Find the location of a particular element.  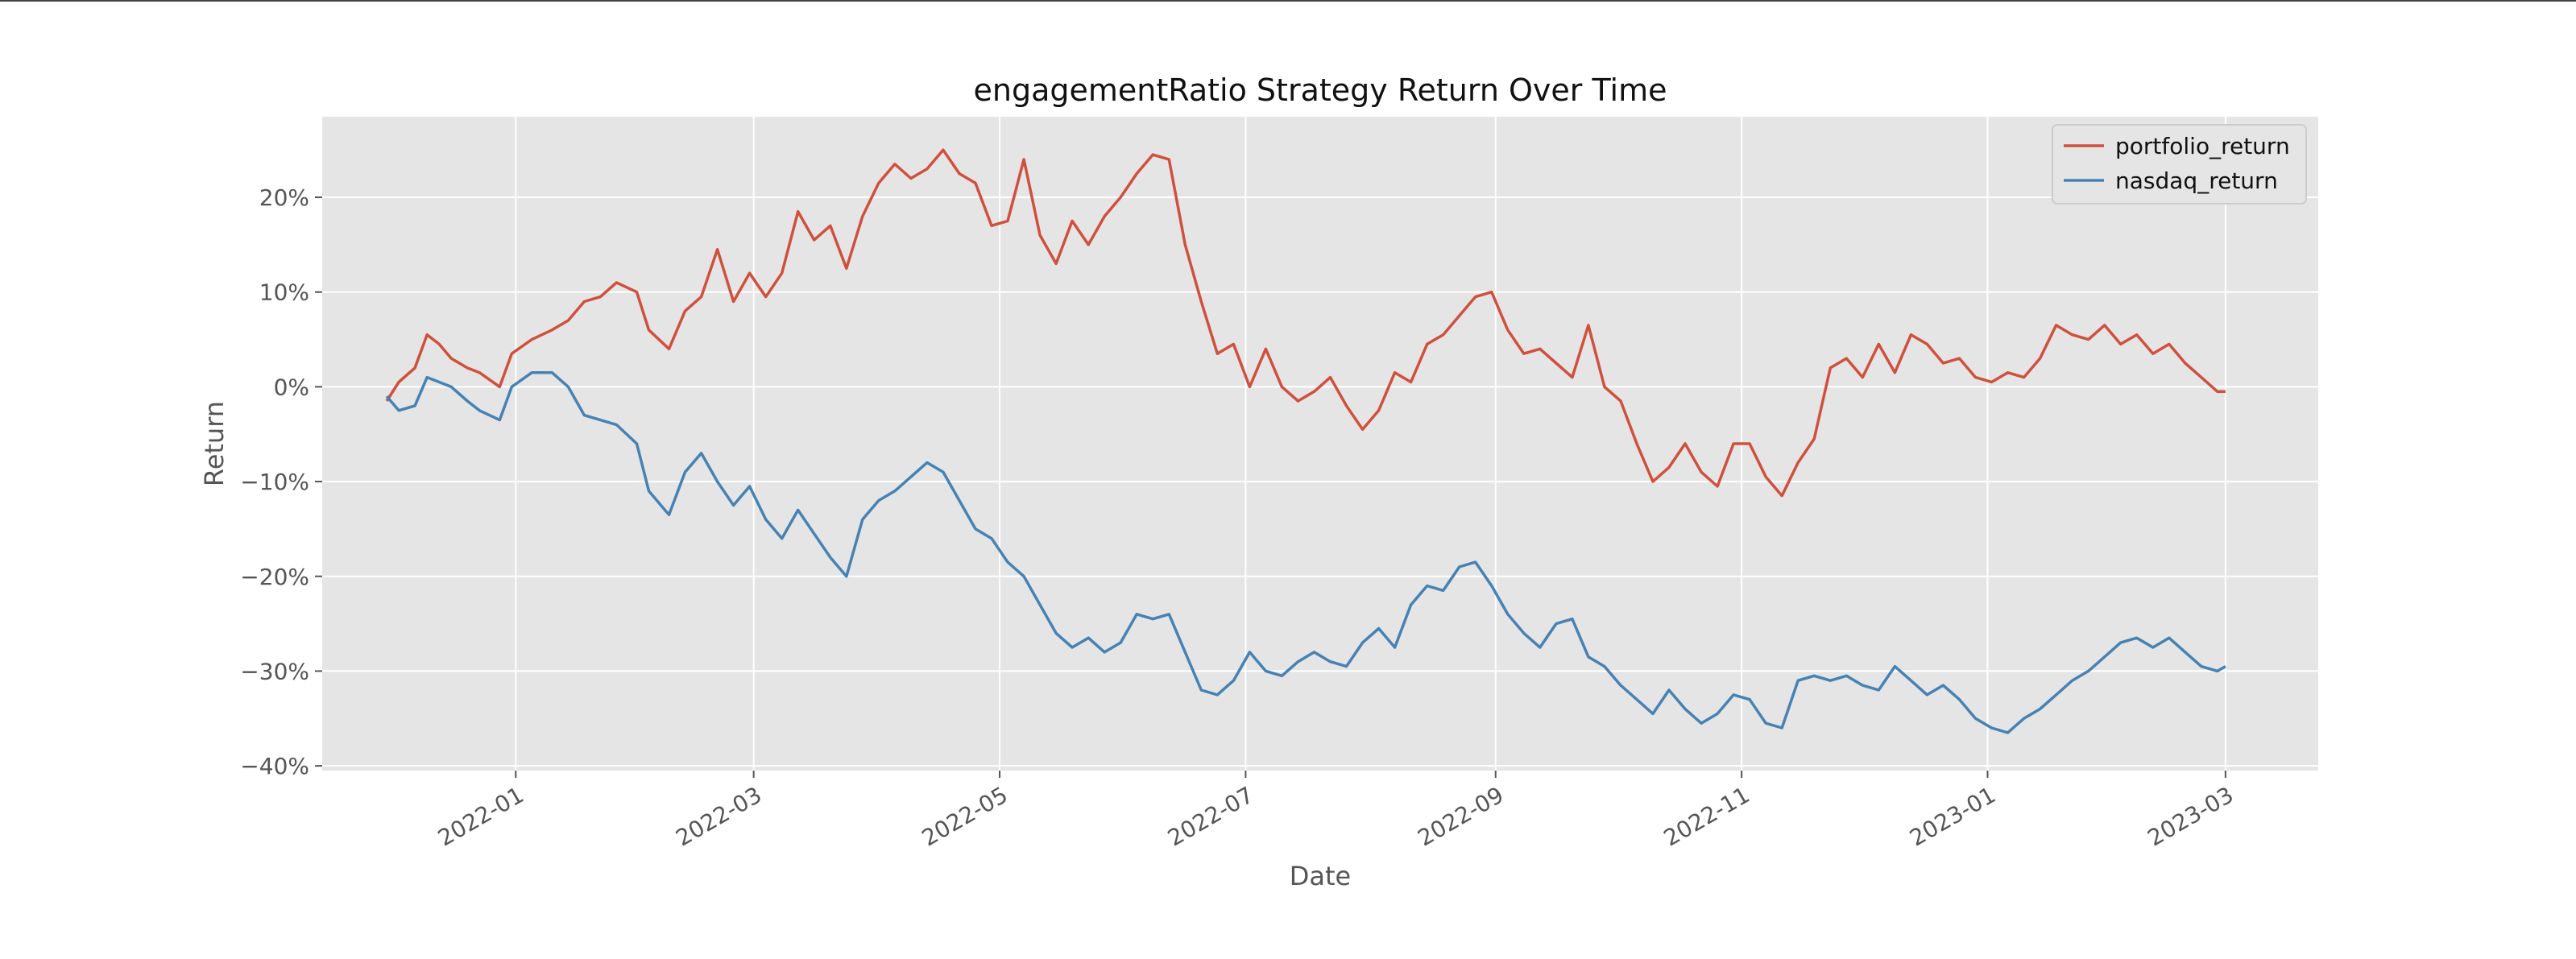

window-top-border is located at coordinates (1288, 1).